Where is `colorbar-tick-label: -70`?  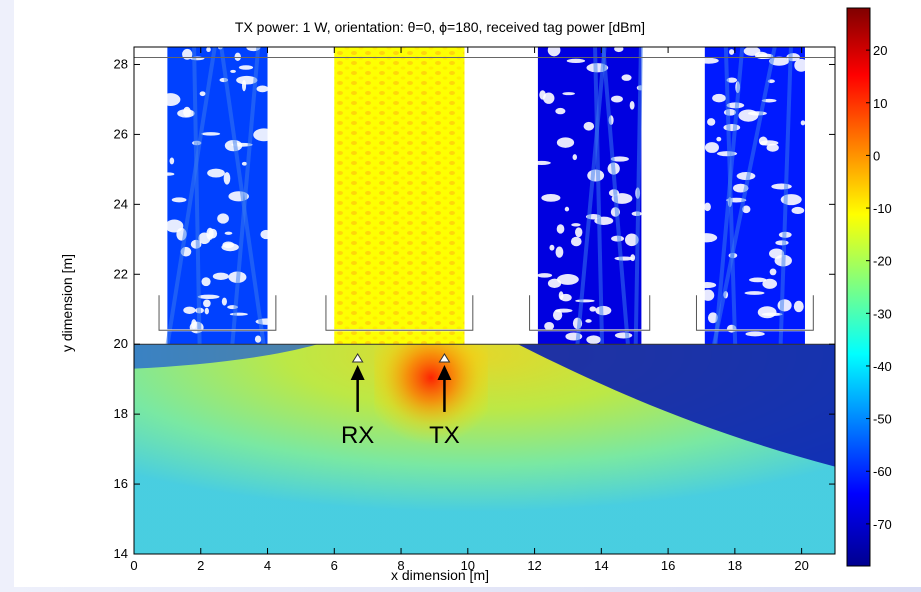
colorbar-tick-label: -70 is located at coordinates (882, 524).